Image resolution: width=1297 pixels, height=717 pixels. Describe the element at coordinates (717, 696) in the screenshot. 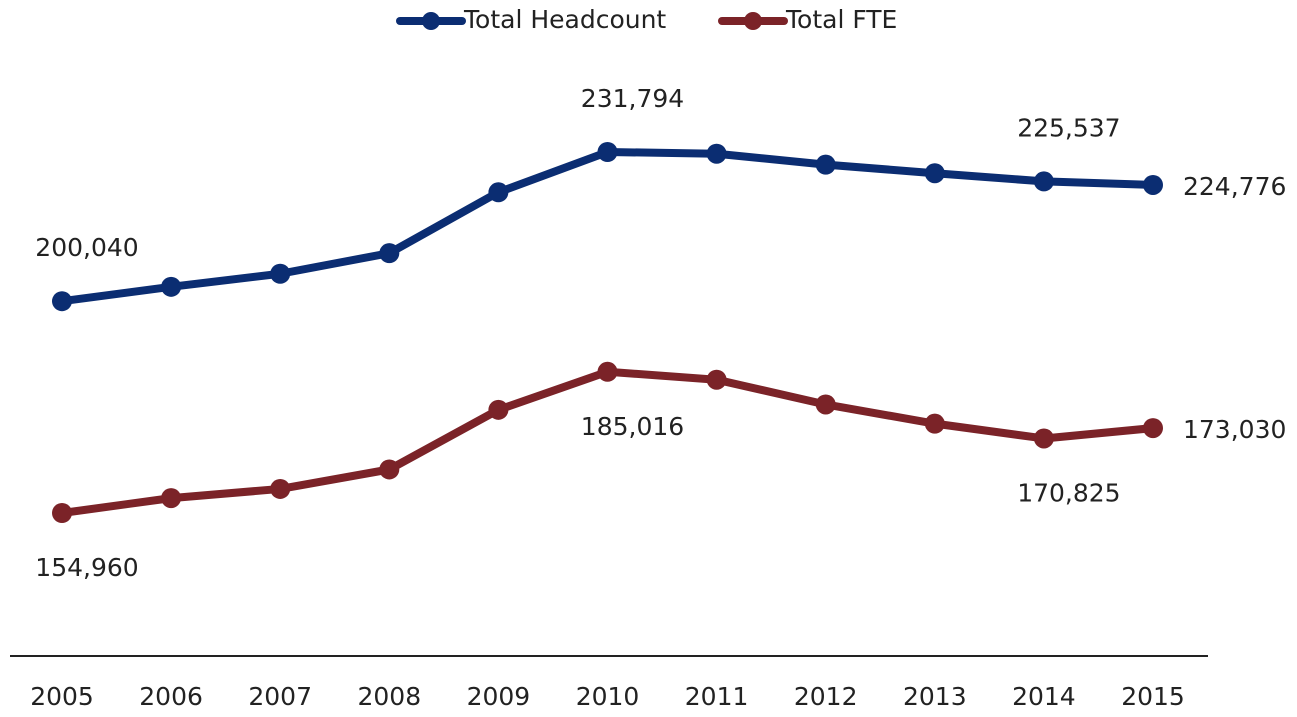

I see `x-tick-label: 2011` at that location.